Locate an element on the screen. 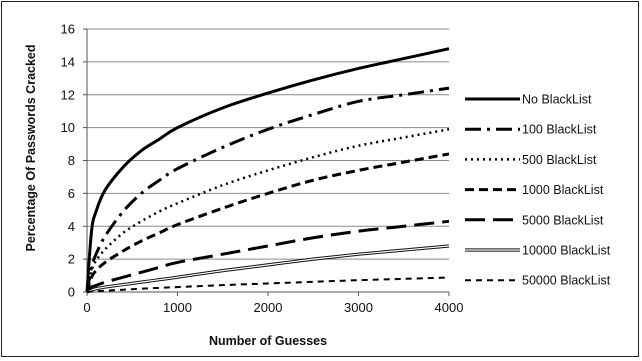 The width and height of the screenshot is (642, 361). y-tick-label: 0 is located at coordinates (71, 292).